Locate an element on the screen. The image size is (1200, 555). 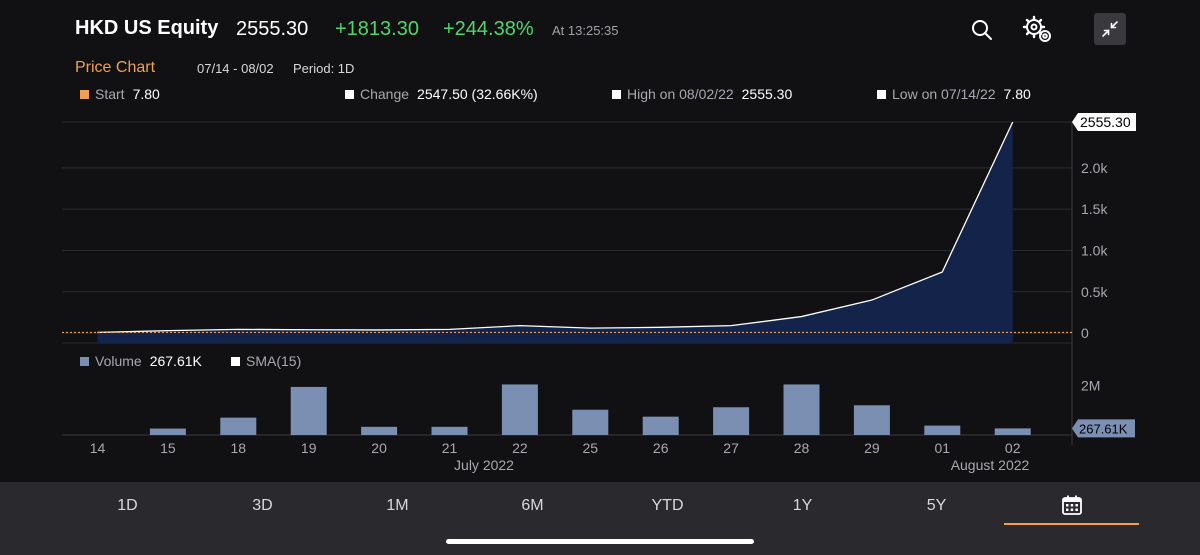
stat-low: Low on 07/14/22 7.80 is located at coordinates (954, 94).